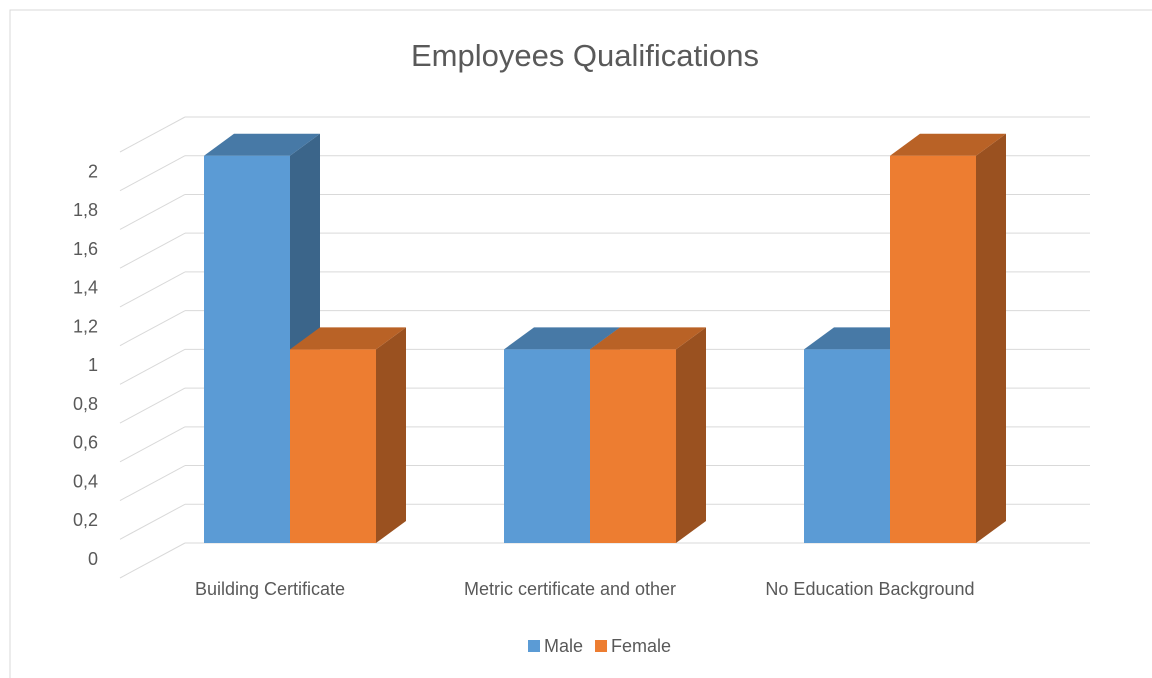  Describe the element at coordinates (585, 55) in the screenshot. I see `chart-title: Employees Qualifications` at that location.